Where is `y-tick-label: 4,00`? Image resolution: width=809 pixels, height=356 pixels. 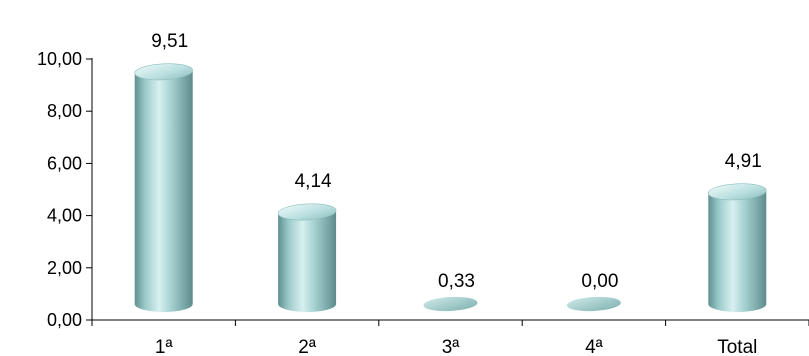
y-tick-label: 4,00 is located at coordinates (64, 216).